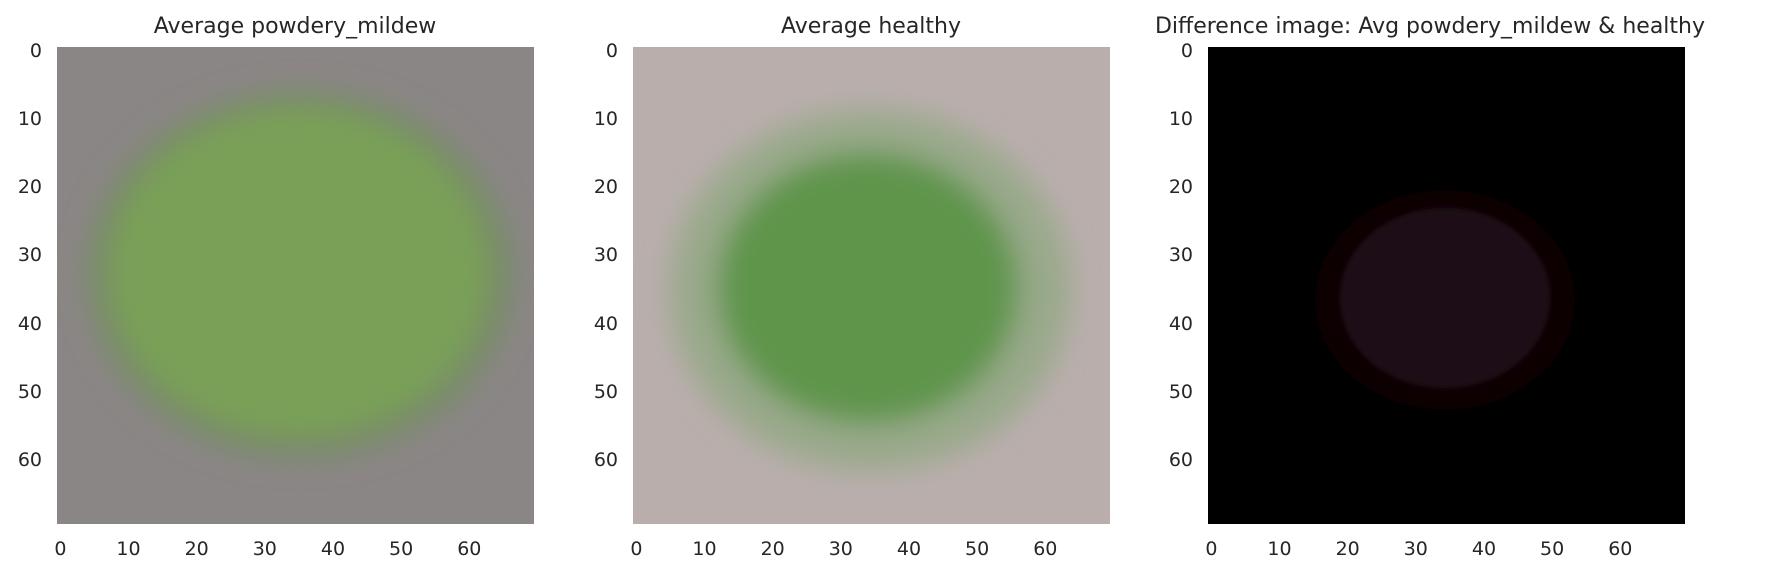 The height and width of the screenshot is (574, 1772). What do you see at coordinates (1445, 298) in the screenshot?
I see `diff-blob` at bounding box center [1445, 298].